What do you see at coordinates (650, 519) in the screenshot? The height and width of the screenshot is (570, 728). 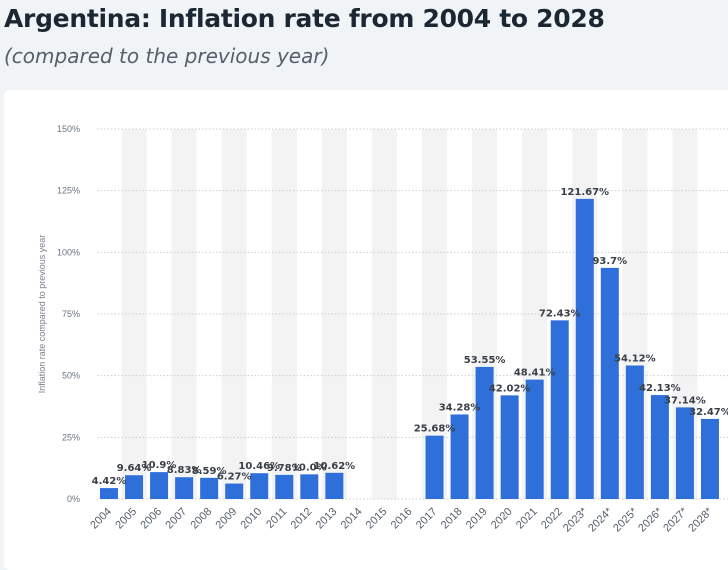 I see `x-tick-label: 2026*` at bounding box center [650, 519].